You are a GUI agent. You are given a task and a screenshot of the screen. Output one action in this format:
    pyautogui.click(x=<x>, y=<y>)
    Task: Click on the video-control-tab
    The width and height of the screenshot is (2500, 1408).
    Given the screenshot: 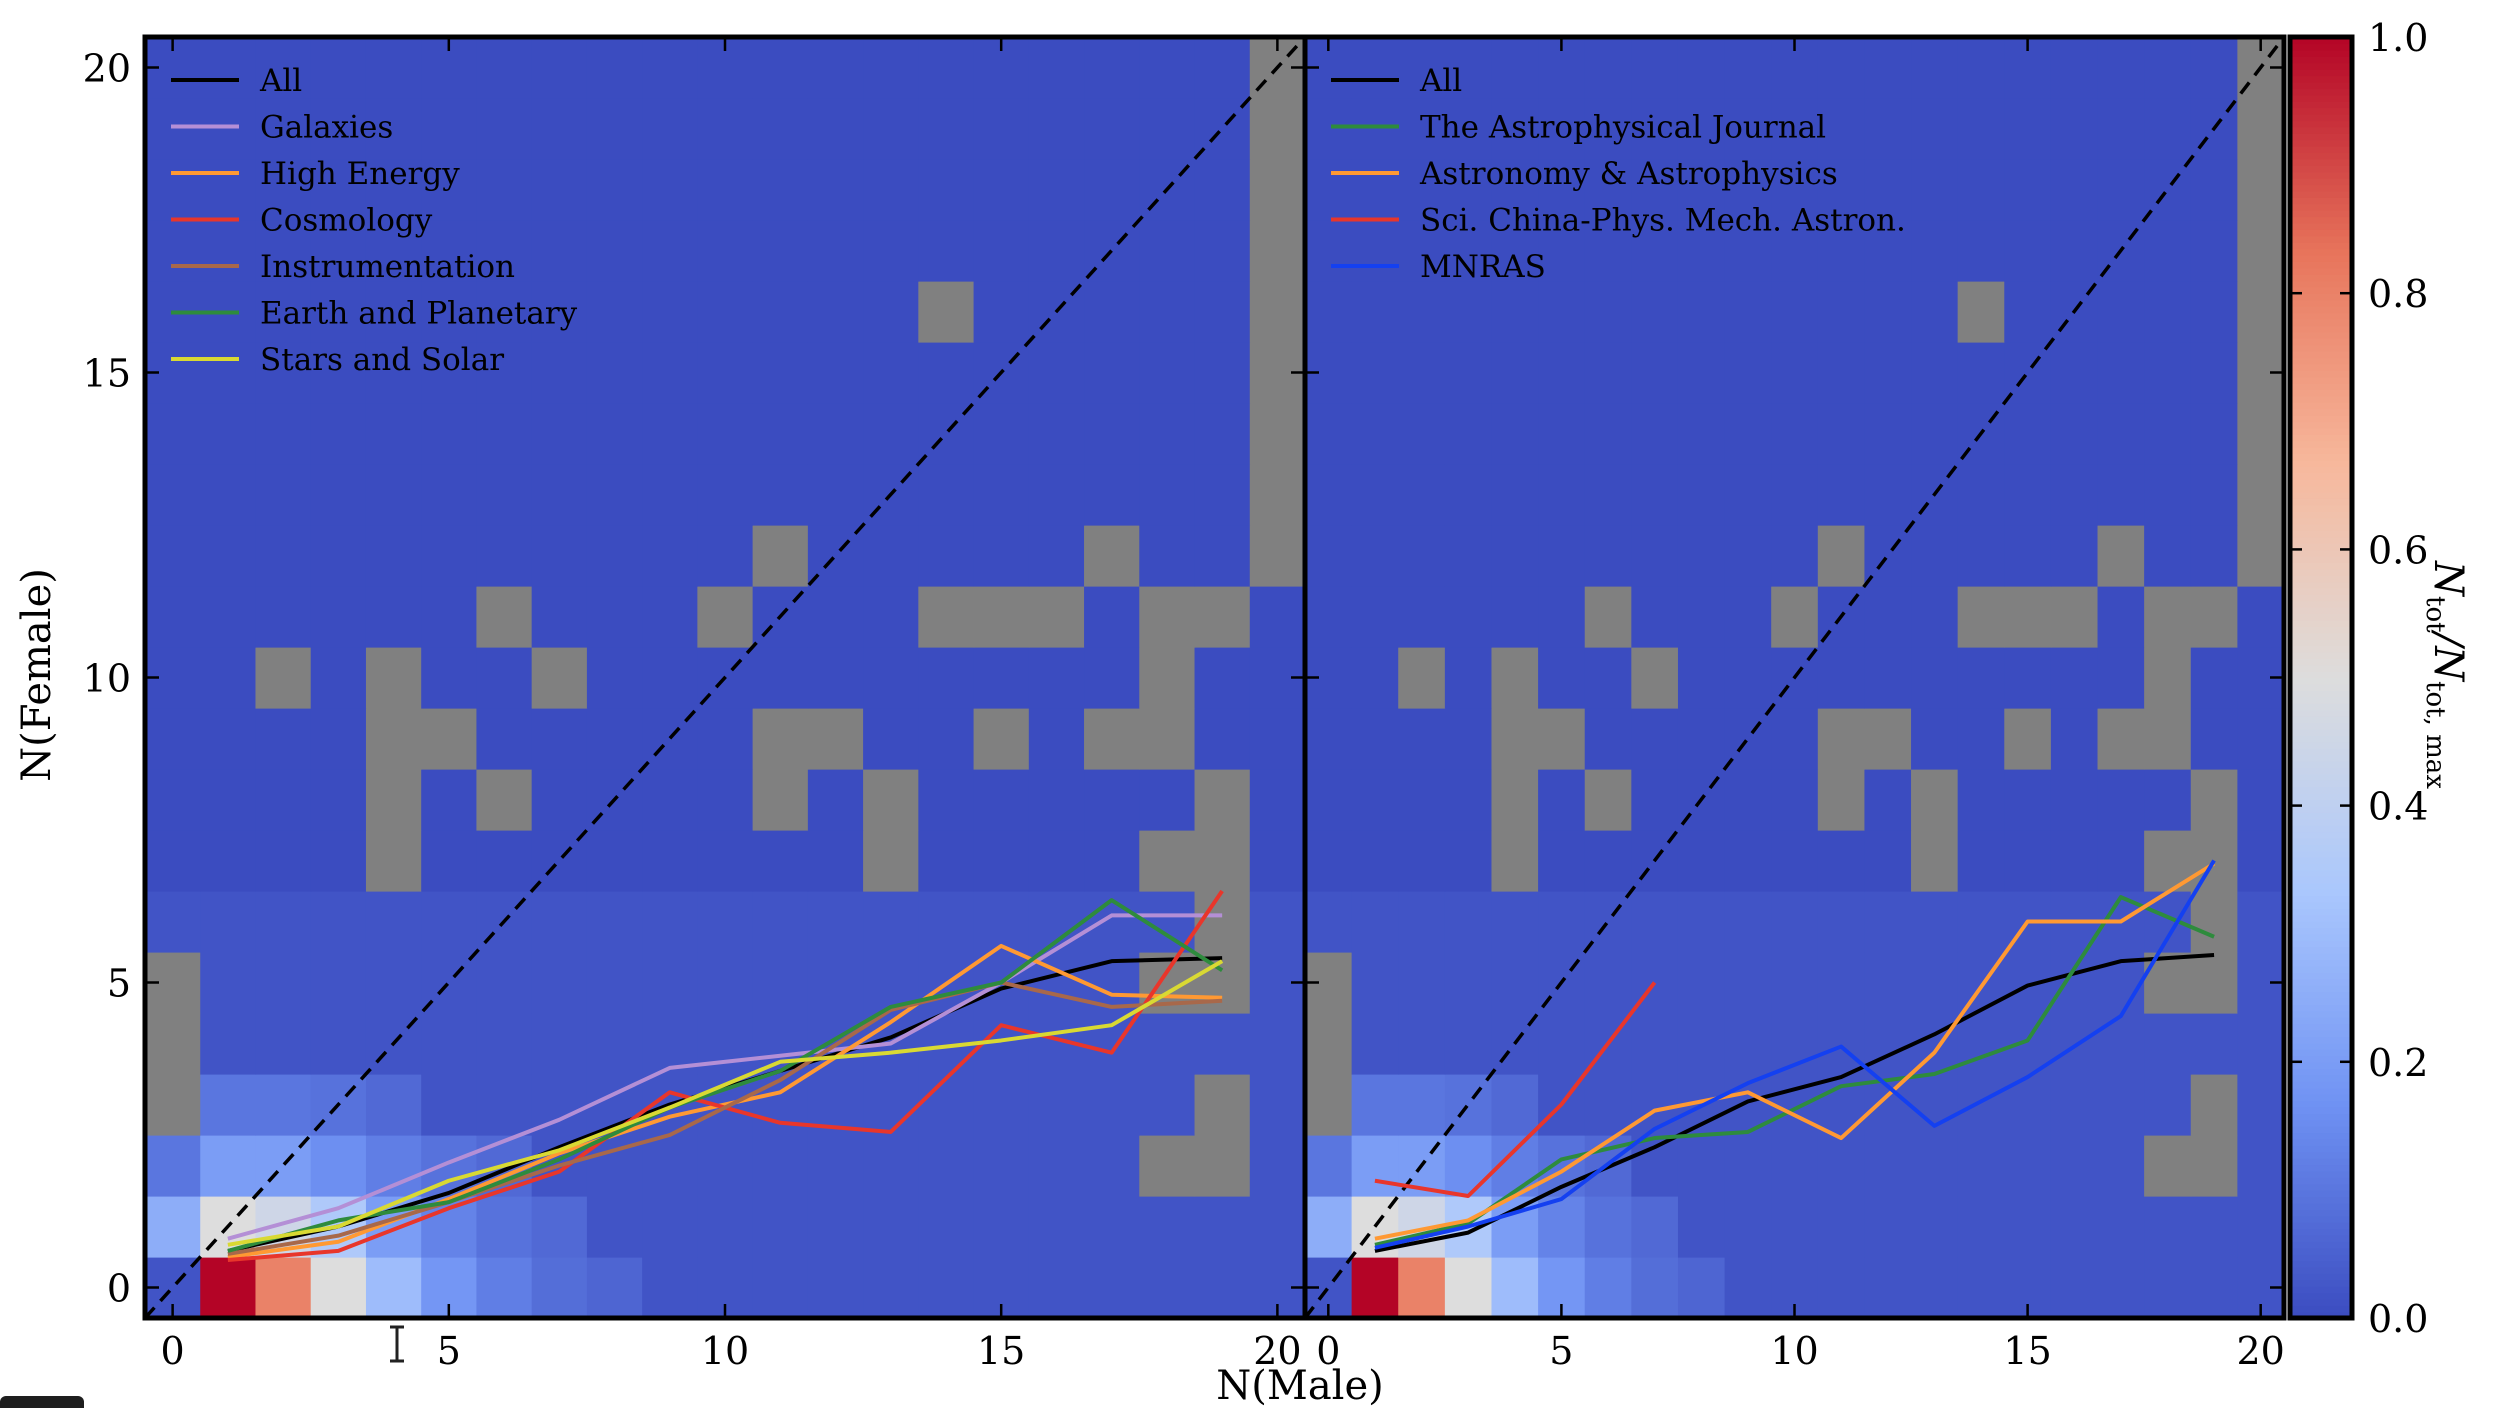 What is the action you would take?
    pyautogui.click(x=42, y=1402)
    